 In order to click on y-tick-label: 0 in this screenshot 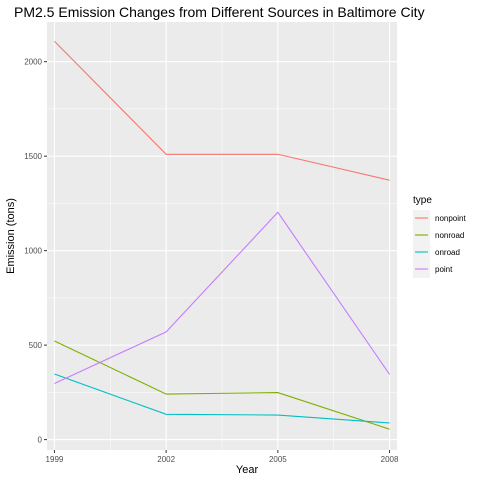, I will do `click(40, 440)`.